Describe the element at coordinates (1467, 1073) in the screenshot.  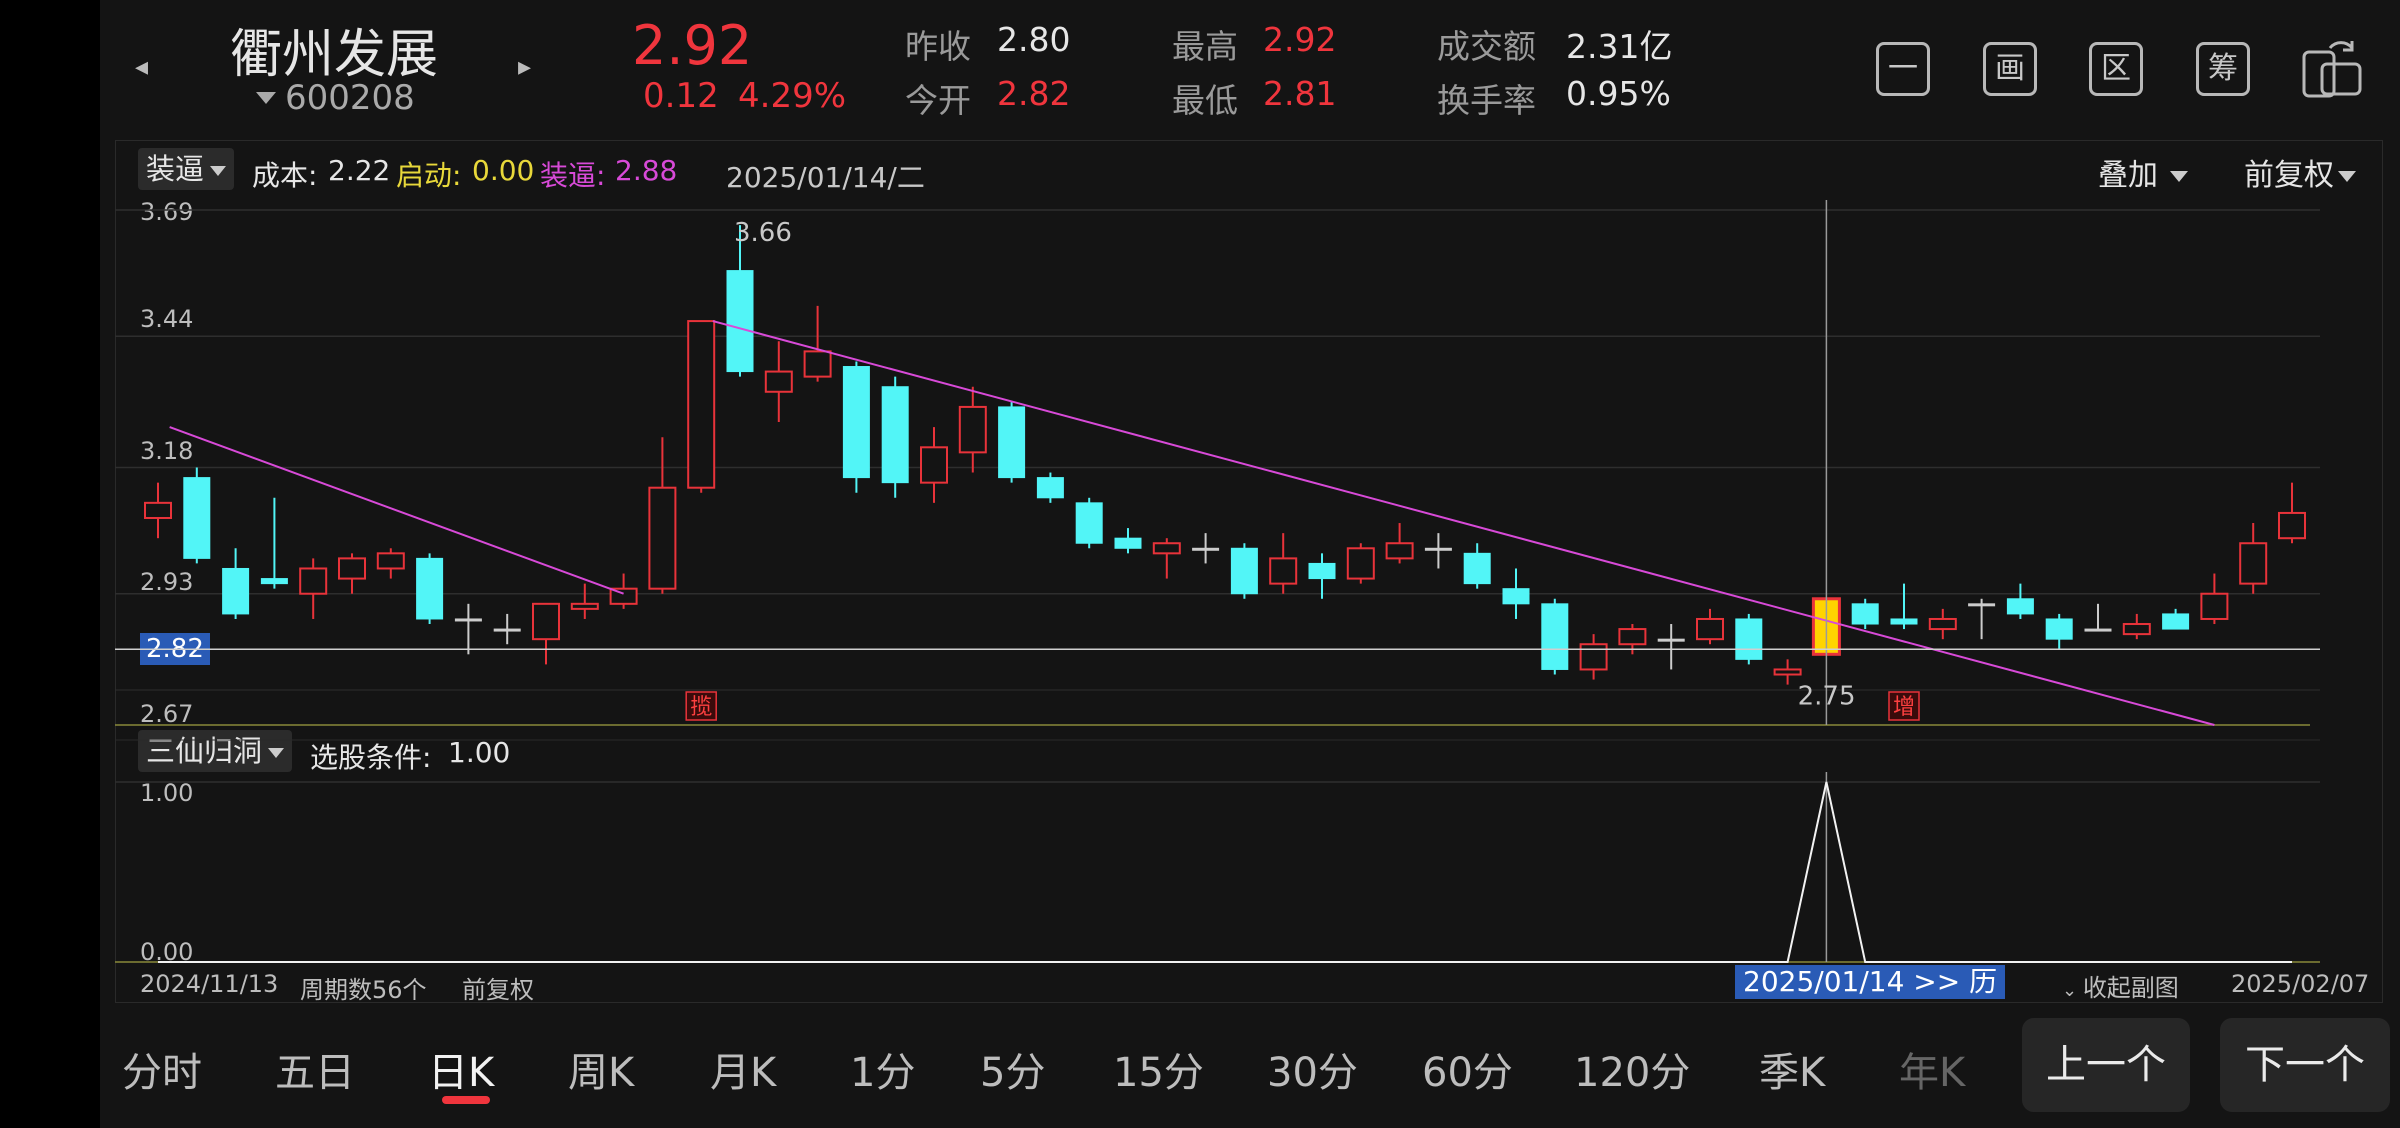
I see `tab-60min: 60分` at that location.